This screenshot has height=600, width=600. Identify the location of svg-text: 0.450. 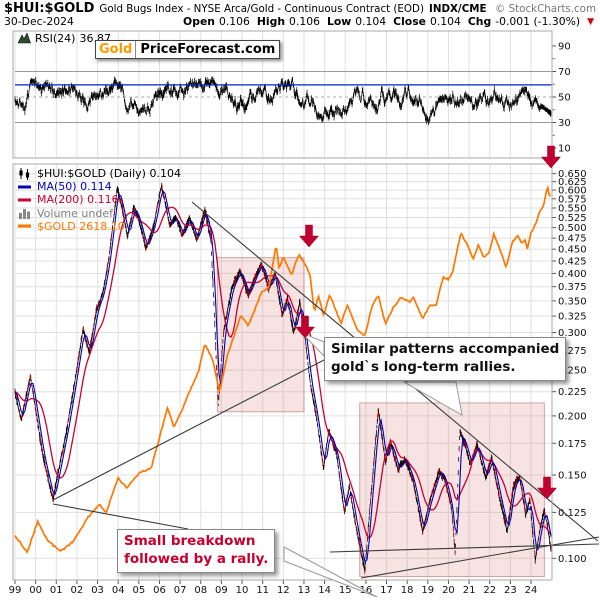
(572, 250).